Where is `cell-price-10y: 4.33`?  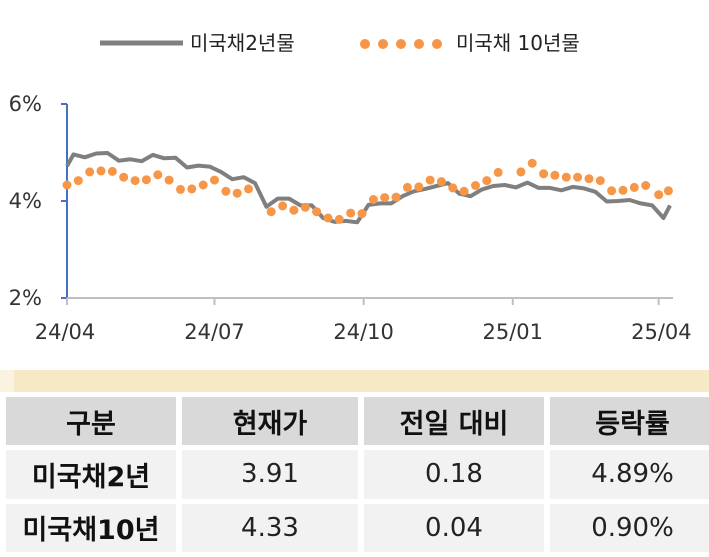
cell-price-10y: 4.33 is located at coordinates (270, 527).